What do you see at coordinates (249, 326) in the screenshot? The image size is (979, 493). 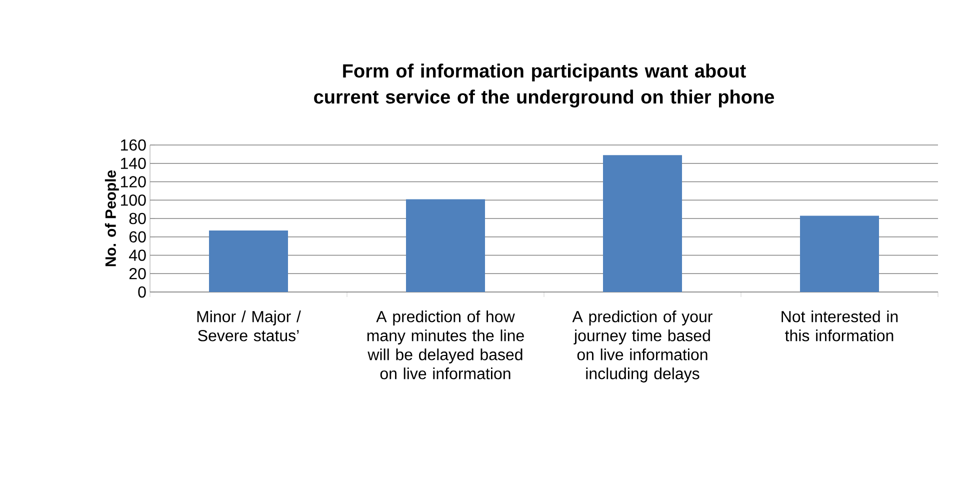 I see `x-tick-label: Minor / Major / Severe status’` at bounding box center [249, 326].